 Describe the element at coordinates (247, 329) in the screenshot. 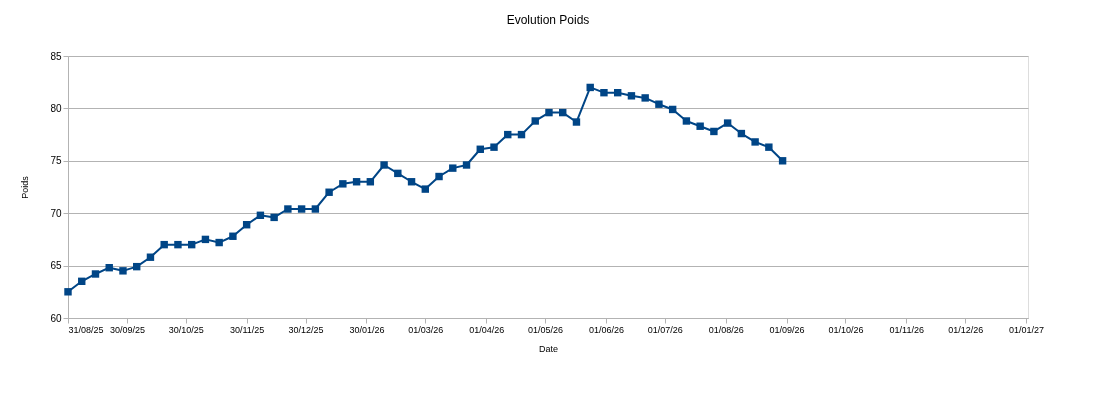

I see `x-tick-label: 30/11/25` at that location.